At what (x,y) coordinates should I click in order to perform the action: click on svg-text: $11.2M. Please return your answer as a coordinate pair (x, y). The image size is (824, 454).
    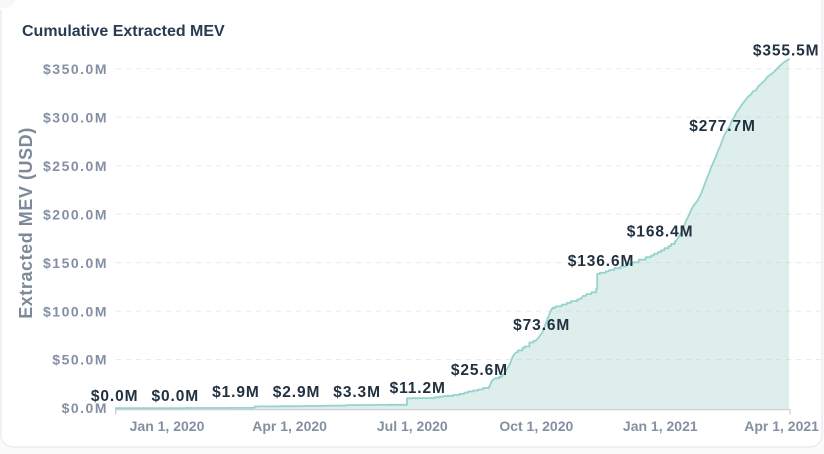
    Looking at the image, I should click on (418, 388).